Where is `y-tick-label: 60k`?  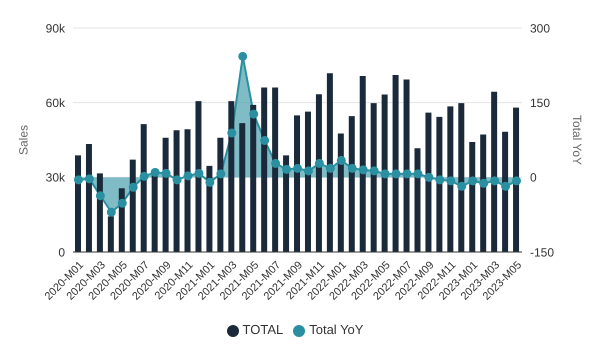 y-tick-label: 60k is located at coordinates (56, 103).